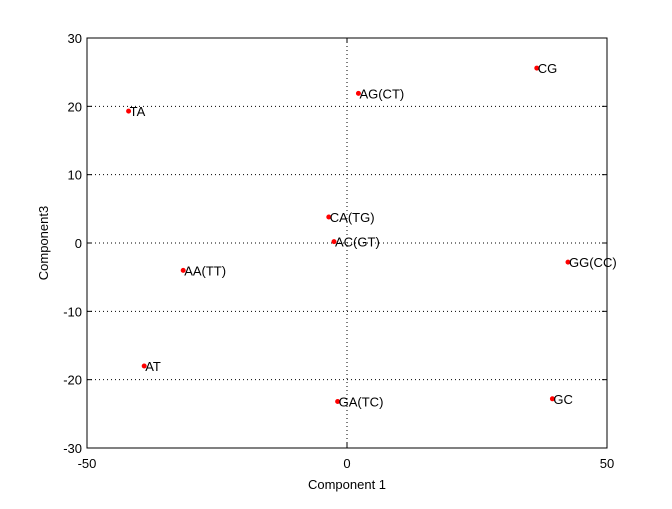 This screenshot has width=672, height=509. Describe the element at coordinates (357, 242) in the screenshot. I see `point-label: AC(GT)` at that location.